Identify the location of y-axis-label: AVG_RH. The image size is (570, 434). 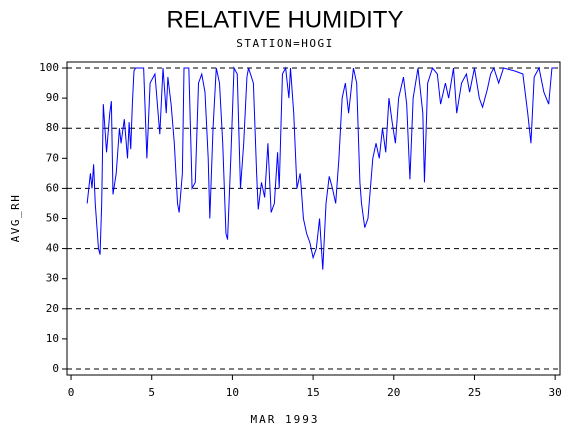
(15, 218).